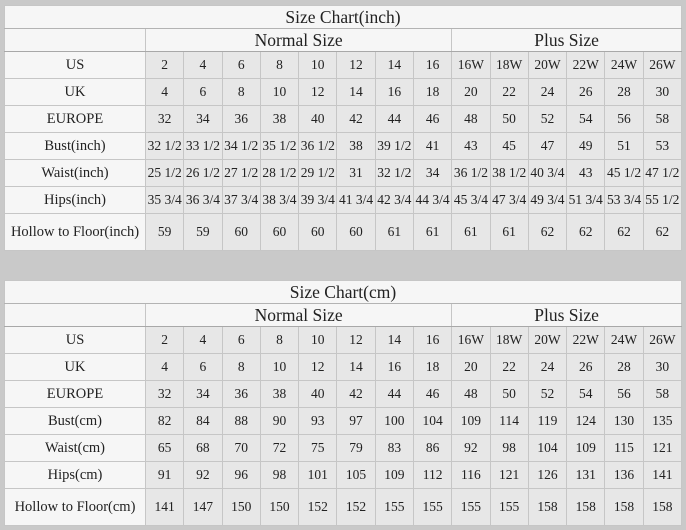 Image resolution: width=686 pixels, height=530 pixels. What do you see at coordinates (279, 340) in the screenshot?
I see `size-value: 8` at bounding box center [279, 340].